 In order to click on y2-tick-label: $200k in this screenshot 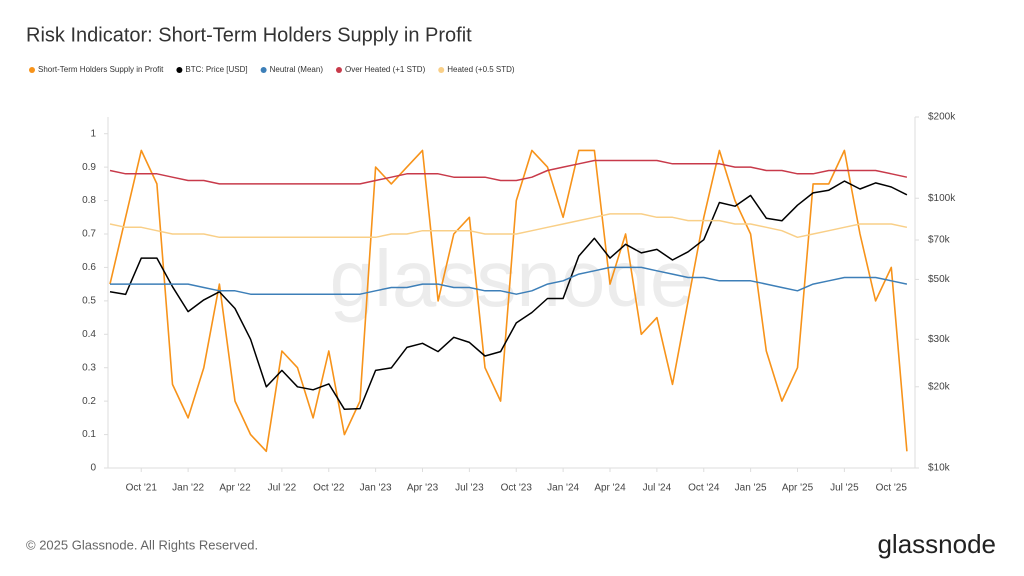, I will do `click(942, 117)`.